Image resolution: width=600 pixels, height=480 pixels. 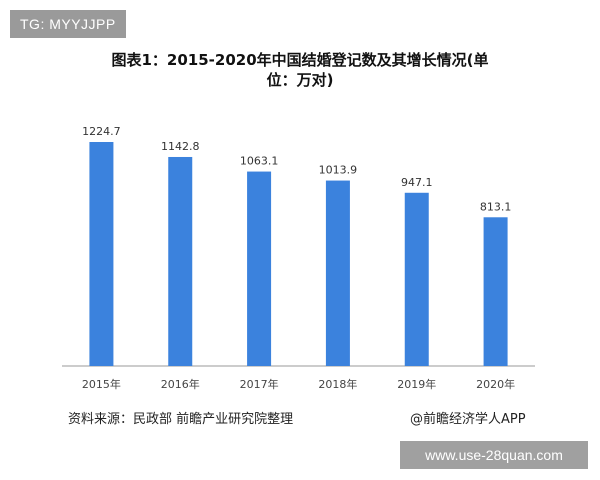 What do you see at coordinates (300, 80) in the screenshot?
I see `chart-title-line-2: 位：万对)` at bounding box center [300, 80].